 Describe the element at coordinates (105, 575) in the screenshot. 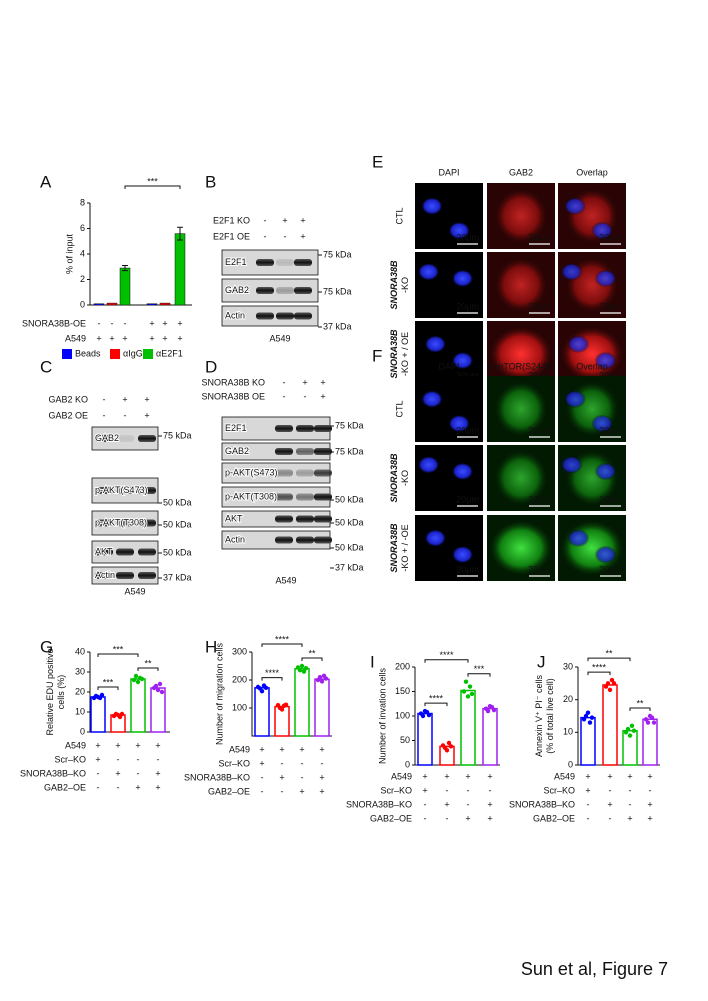

I see `band-label: Actin` at that location.